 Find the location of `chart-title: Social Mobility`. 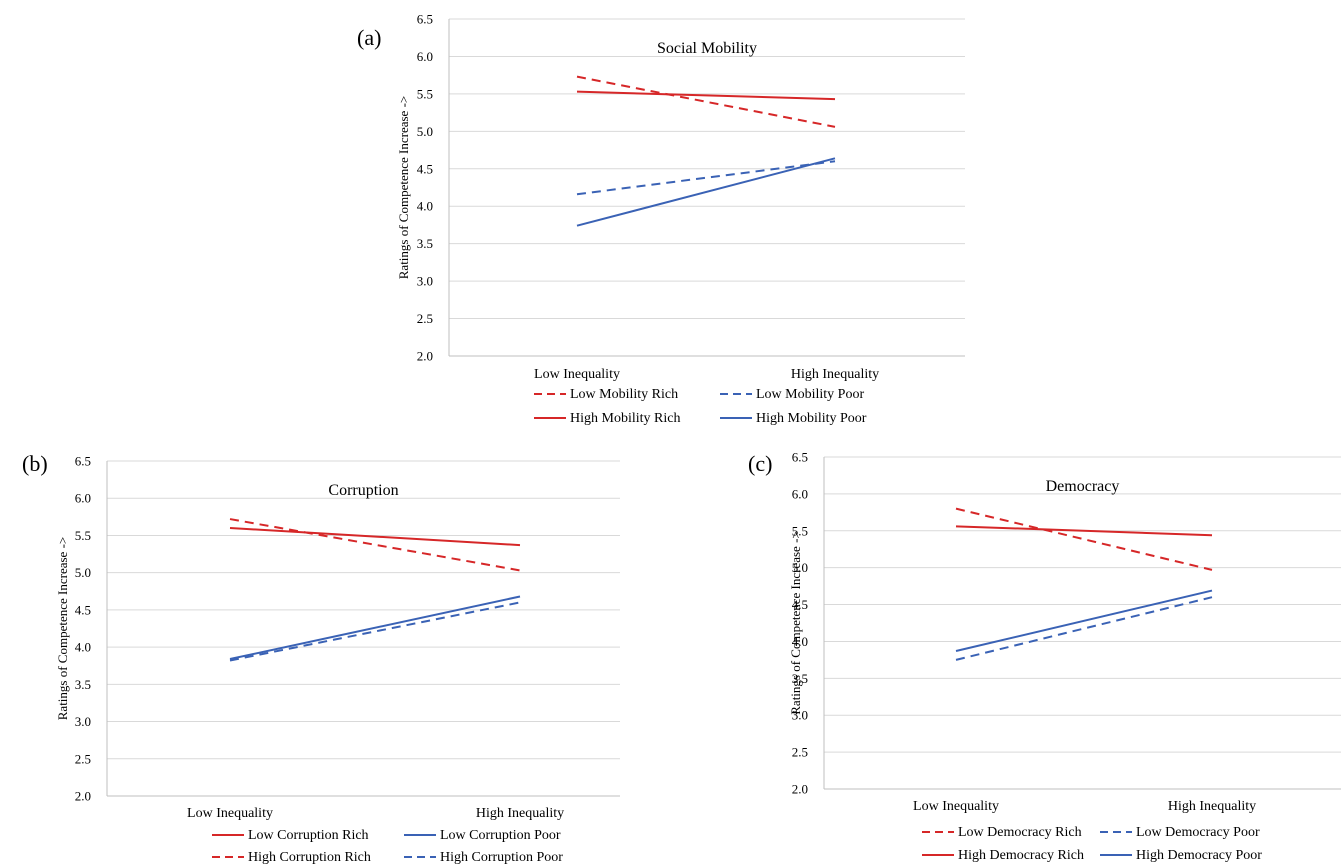

chart-title: Social Mobility is located at coordinates (707, 48).